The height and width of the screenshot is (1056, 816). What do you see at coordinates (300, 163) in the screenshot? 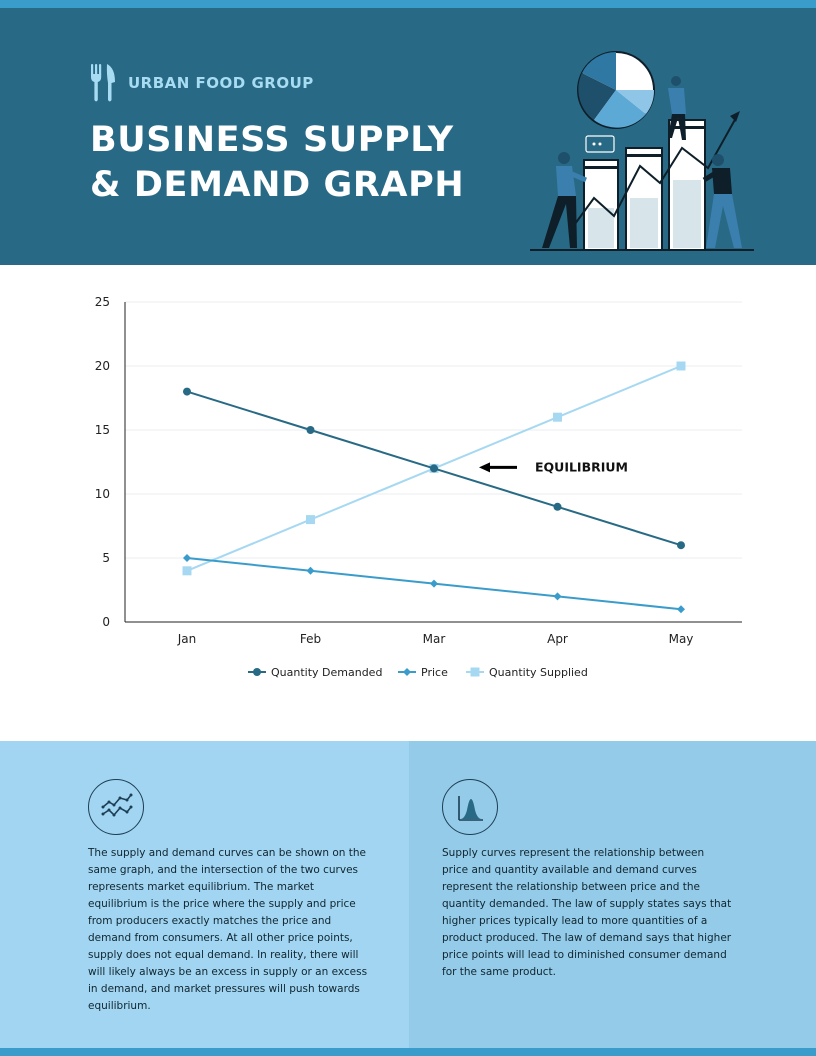
I see `page-title: BUSINESS SUPPLY & DEMAND GRAPH` at bounding box center [300, 163].